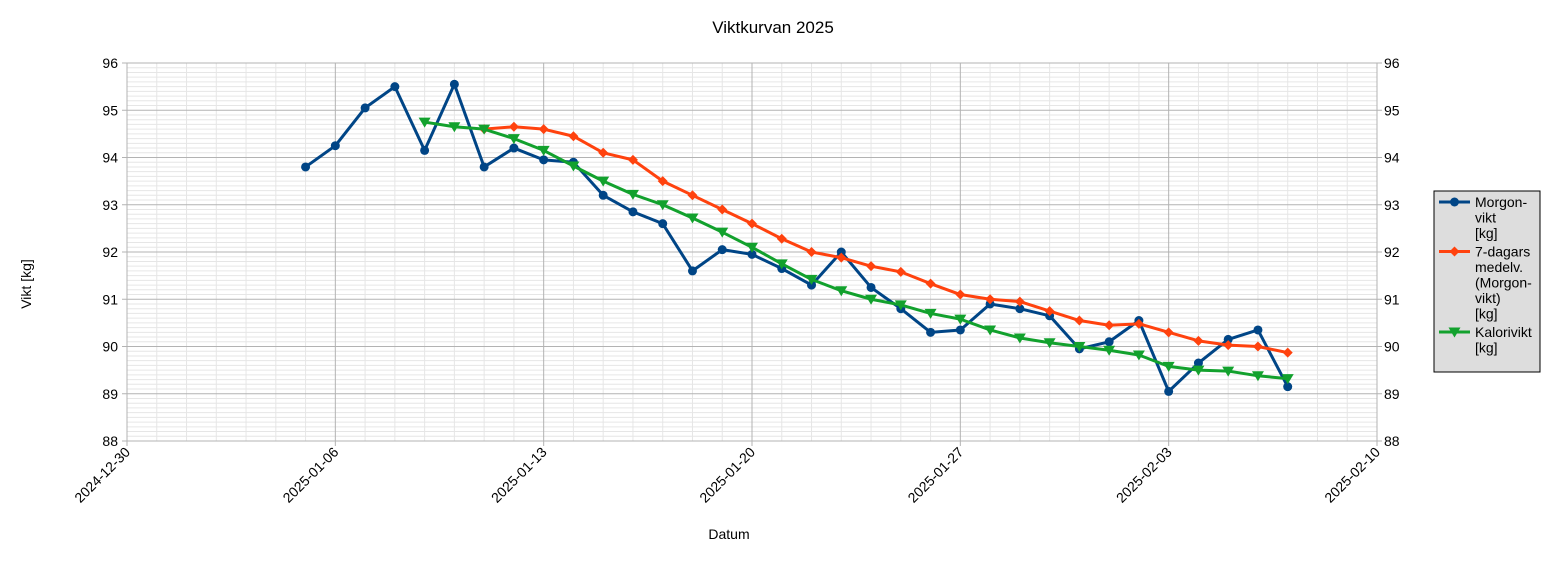 This screenshot has height=565, width=1547. What do you see at coordinates (1352, 475) in the screenshot?
I see `x-tick-label: 2025-02-10` at bounding box center [1352, 475].